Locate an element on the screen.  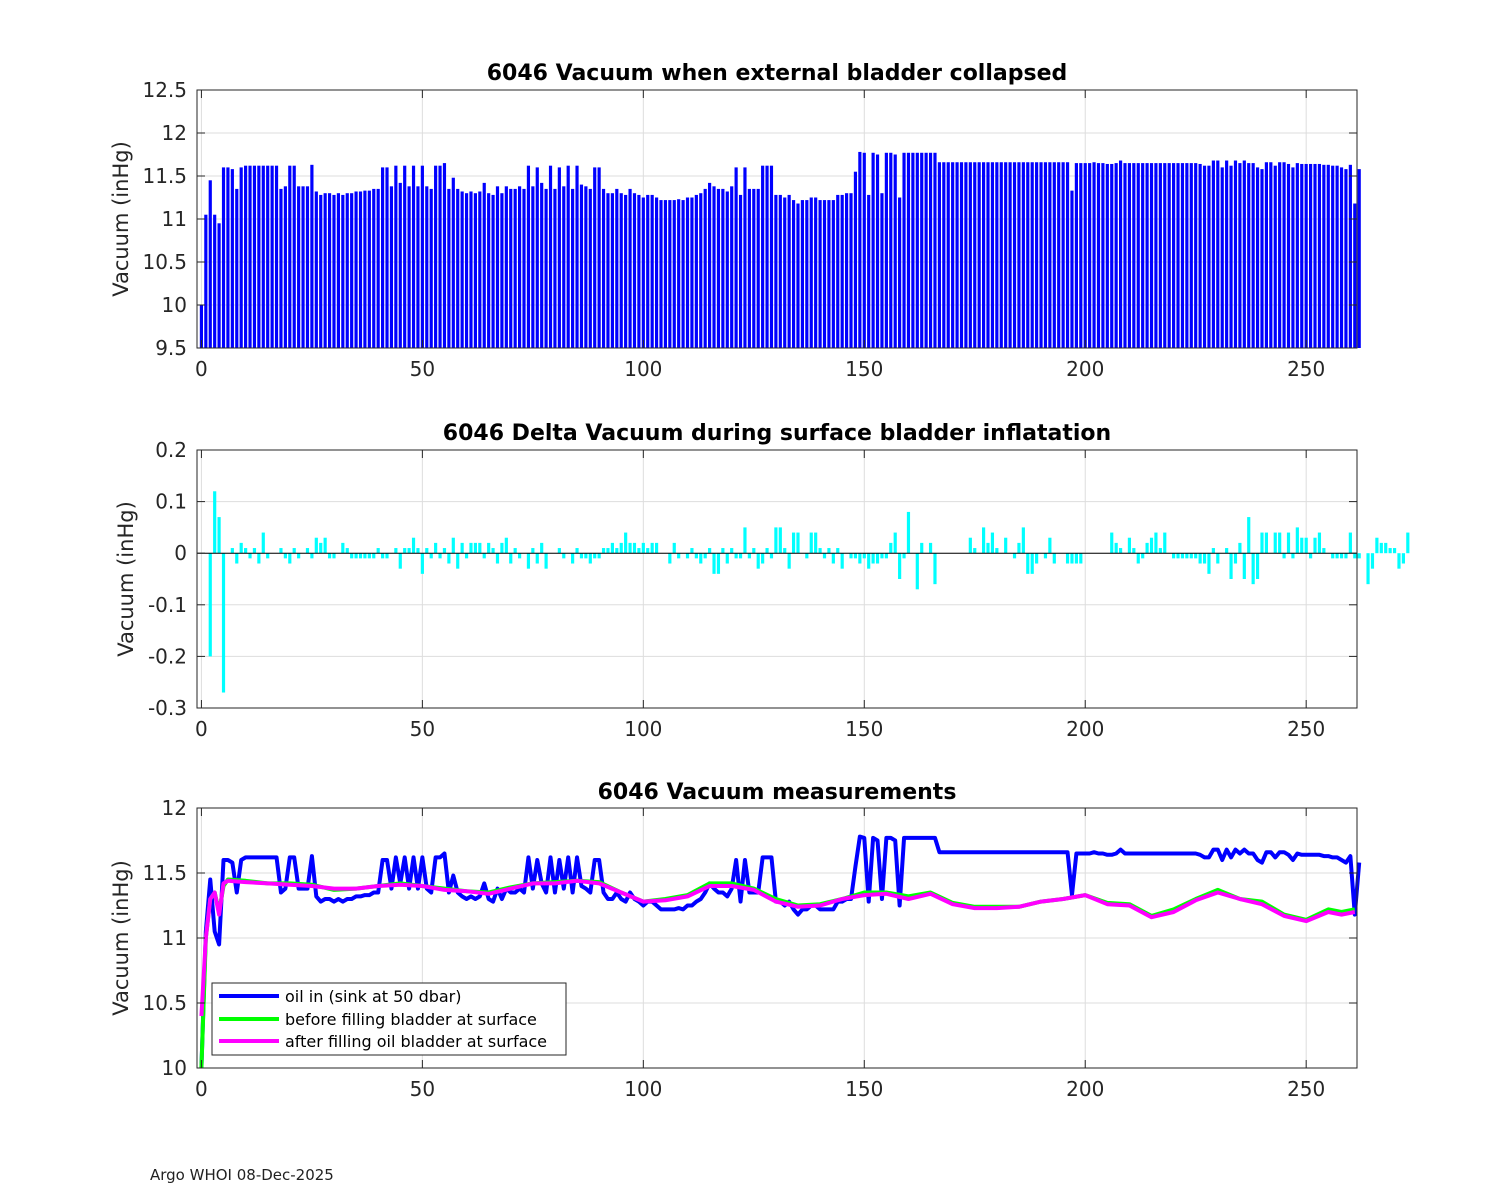
y-tick-label: 10 is located at coordinates (174, 305).